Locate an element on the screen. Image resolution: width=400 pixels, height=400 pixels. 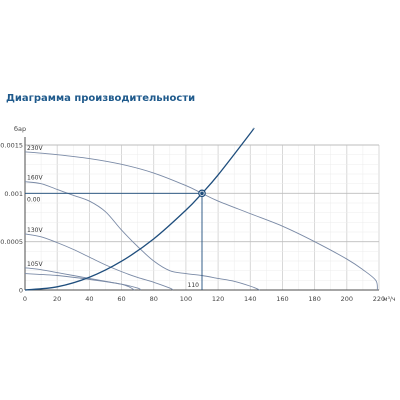
x-tick-label: 100 is located at coordinates (186, 299).